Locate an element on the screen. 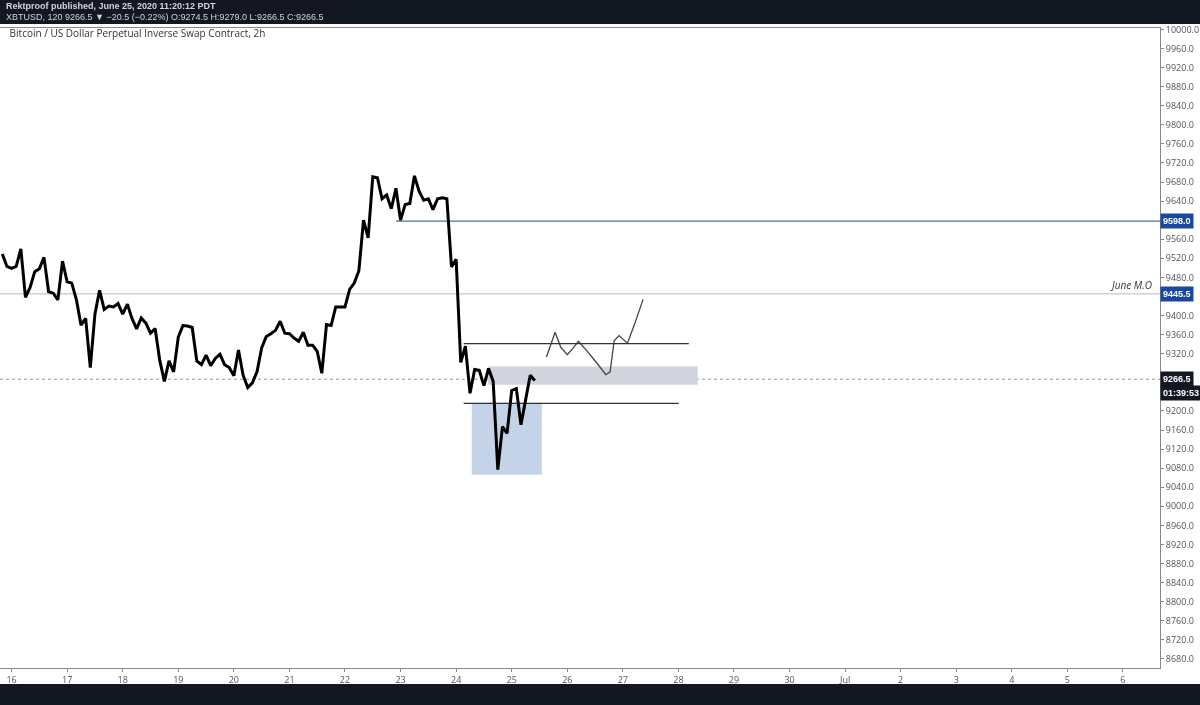 This screenshot has height=705, width=1200. x-tick-label: 27 is located at coordinates (622, 679).